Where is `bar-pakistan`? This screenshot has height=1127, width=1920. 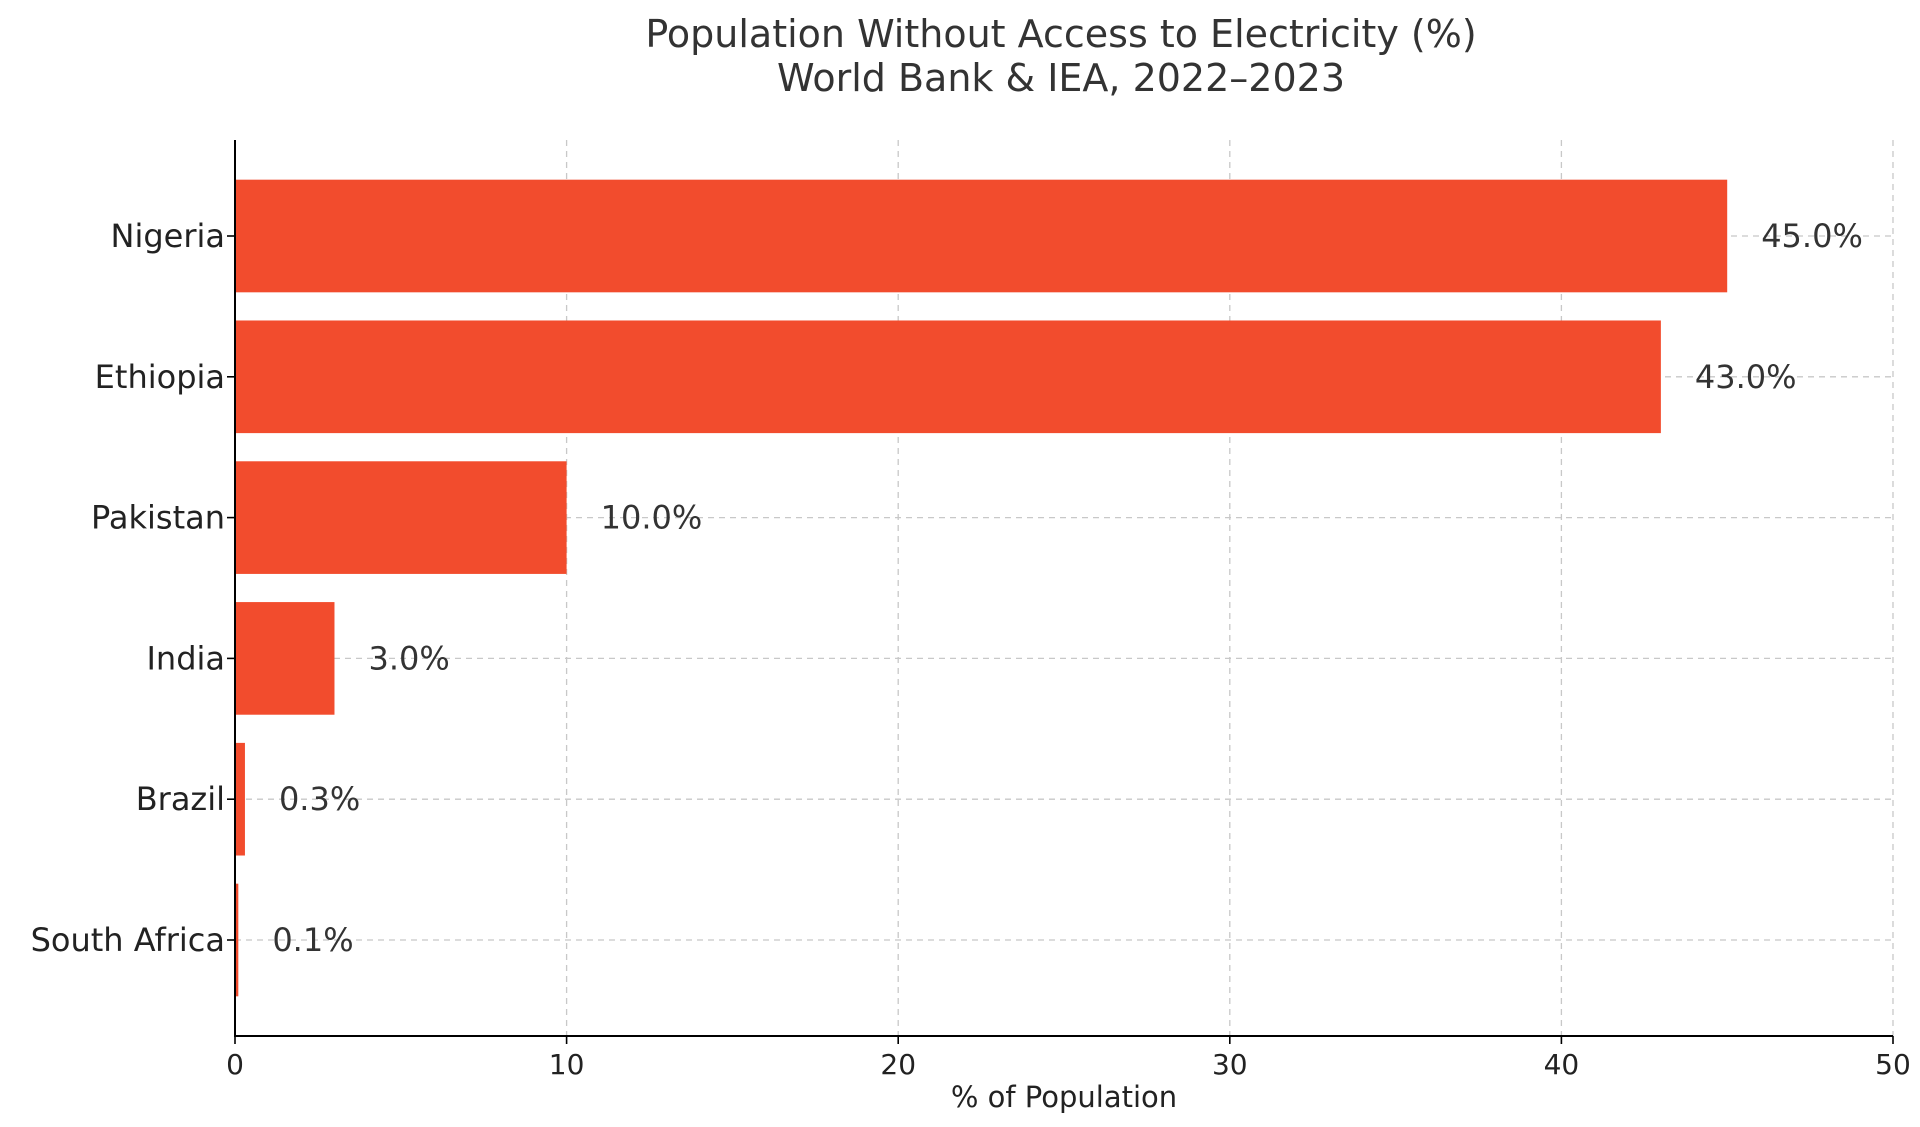
bar-pakistan is located at coordinates (401, 517).